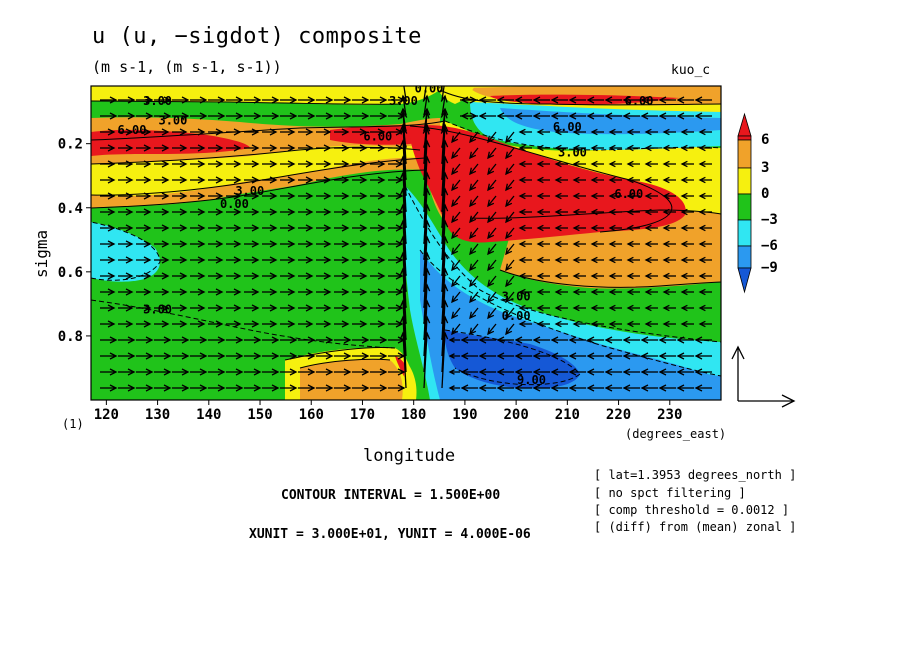 Image resolution: width=904 pixels, height=654 pixels. Describe the element at coordinates (132, 130) in the screenshot. I see `contour-label-3: 6.00` at that location.